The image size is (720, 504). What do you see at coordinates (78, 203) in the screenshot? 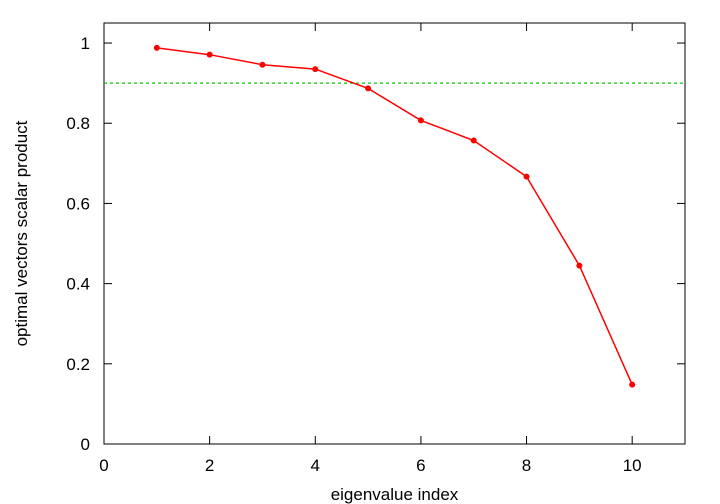
I see `y-tick-label: 0.6` at bounding box center [78, 203].